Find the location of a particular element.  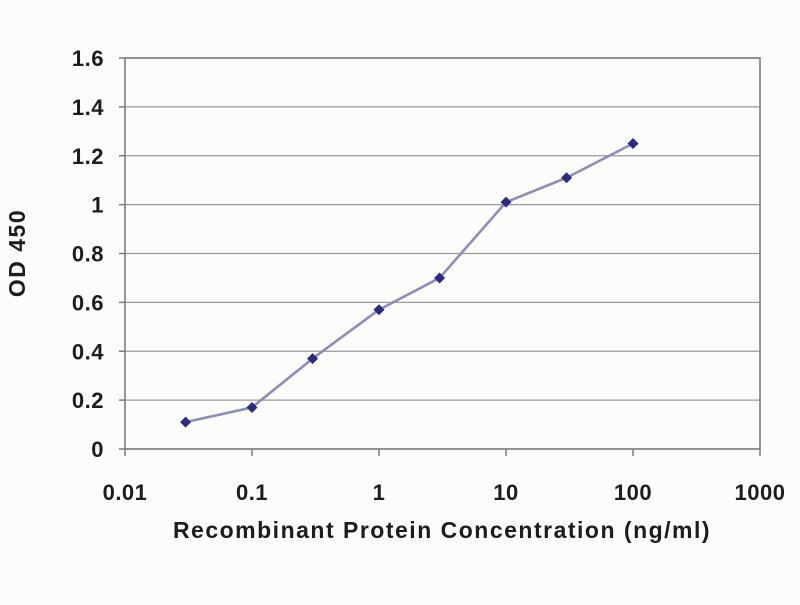

y-tick-label: 1.2 is located at coordinates (88, 156).